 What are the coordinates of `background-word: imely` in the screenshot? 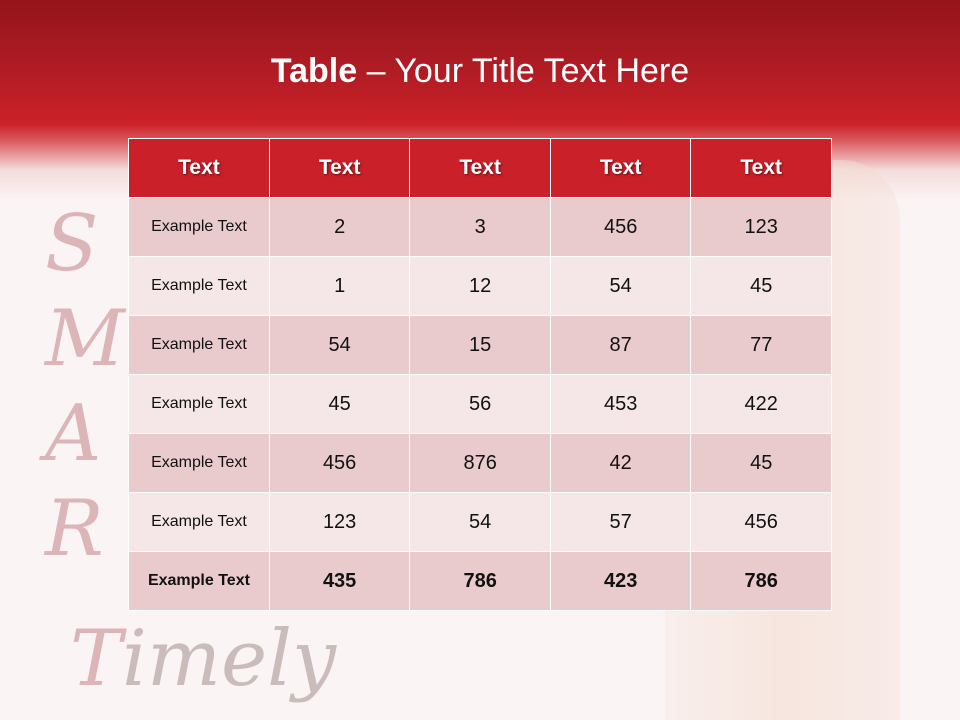 It's located at (229, 659).